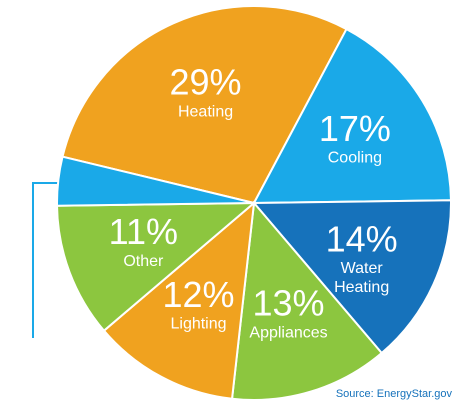 This screenshot has height=417, width=459. What do you see at coordinates (355, 158) in the screenshot?
I see `category-label: Cooling` at bounding box center [355, 158].